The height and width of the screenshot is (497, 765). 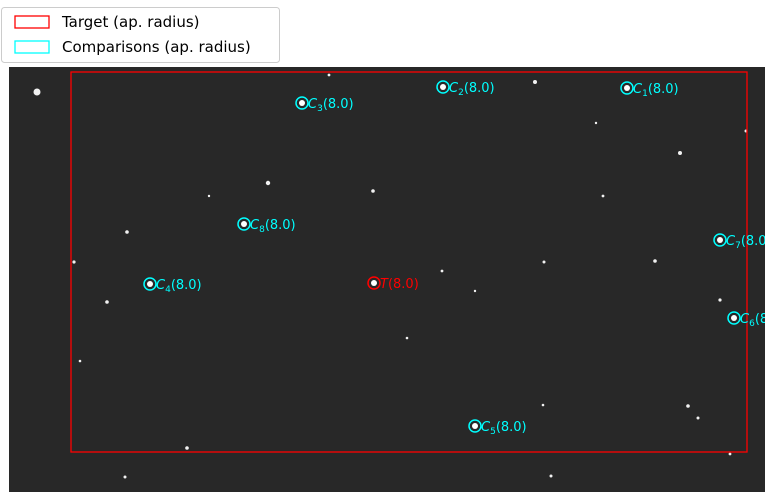 What do you see at coordinates (156, 47) in the screenshot?
I see `legend-label: Comparisons (ap. radius)` at bounding box center [156, 47].